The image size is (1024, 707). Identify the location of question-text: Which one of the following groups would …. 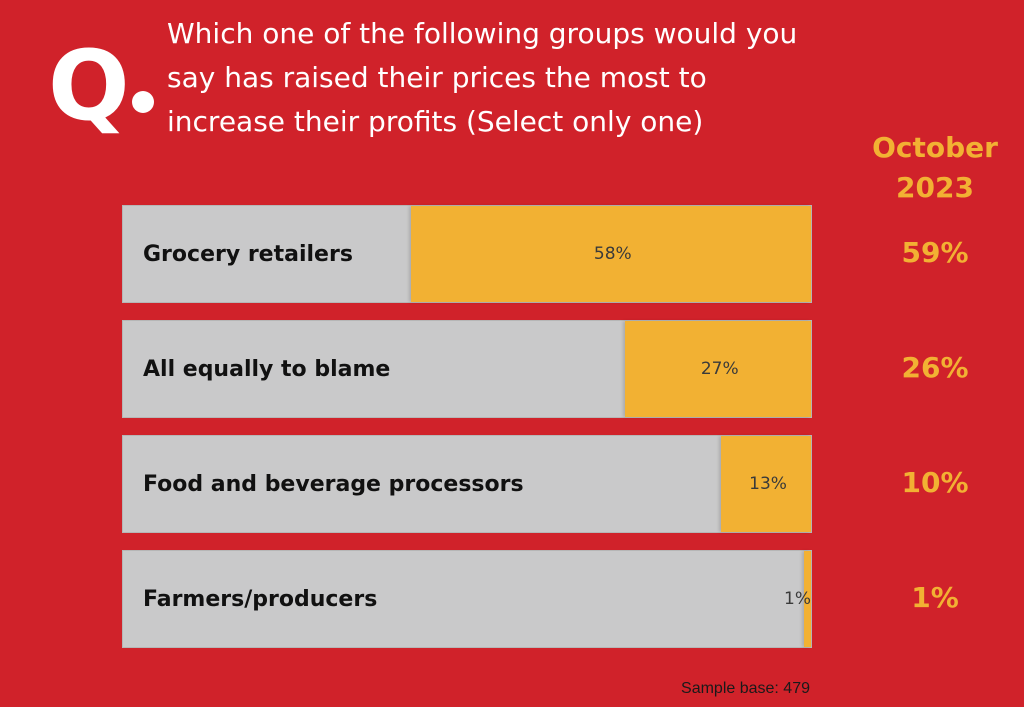
(482, 77).